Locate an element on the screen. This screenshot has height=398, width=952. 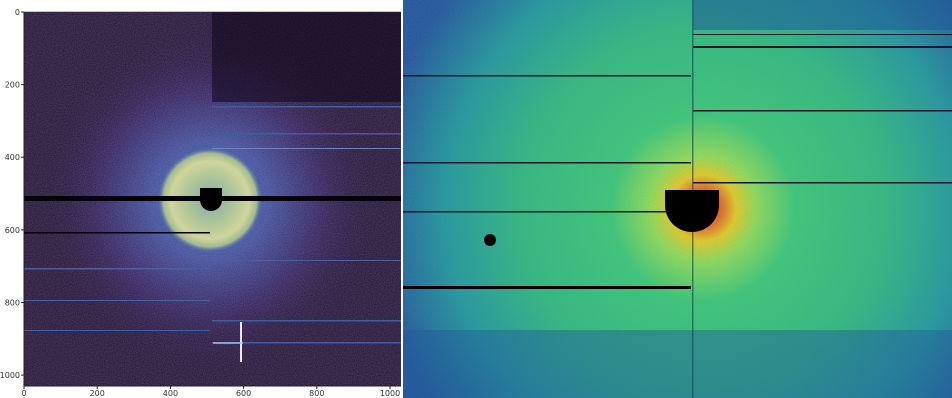
right-dead-pixel-spot is located at coordinates (490, 240).